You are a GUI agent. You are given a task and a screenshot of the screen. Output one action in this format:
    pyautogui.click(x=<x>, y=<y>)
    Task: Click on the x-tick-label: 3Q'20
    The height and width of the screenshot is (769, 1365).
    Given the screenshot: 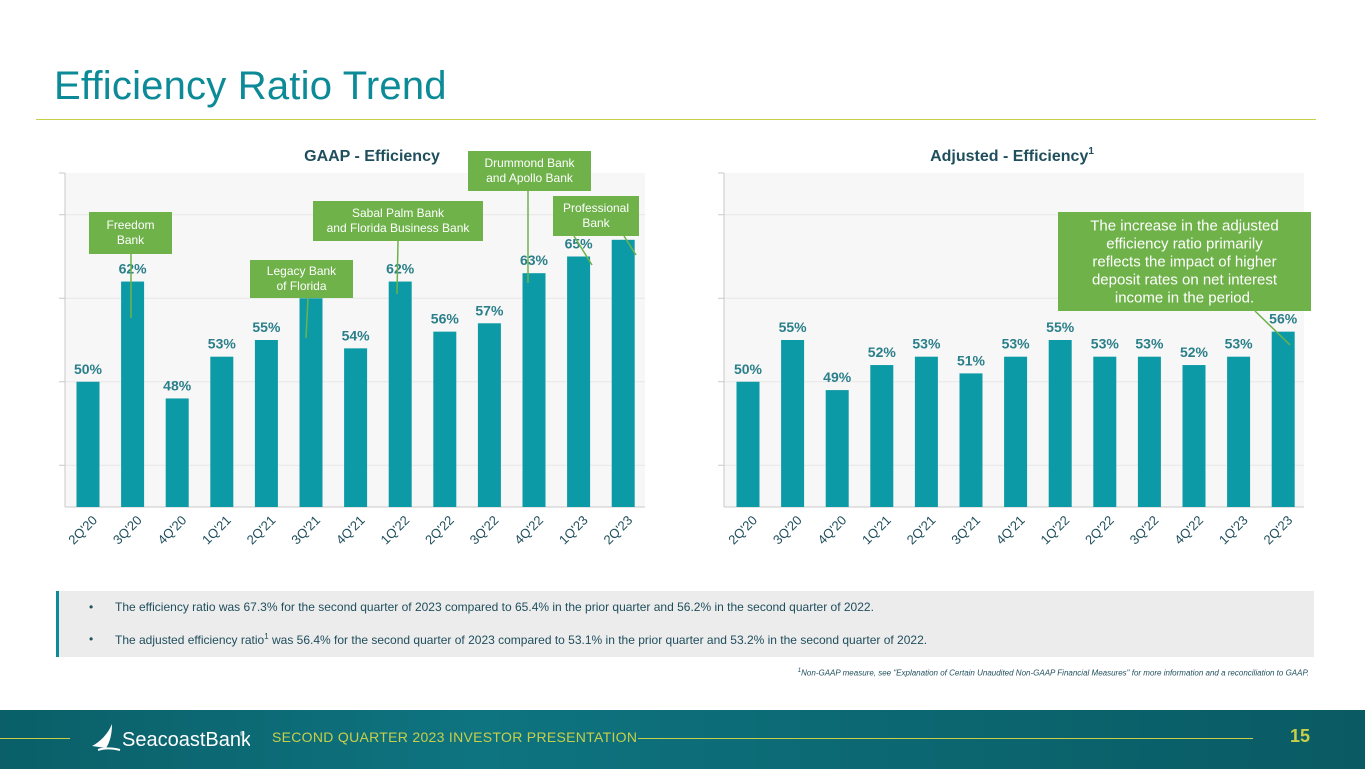 What is the action you would take?
    pyautogui.click(x=787, y=530)
    